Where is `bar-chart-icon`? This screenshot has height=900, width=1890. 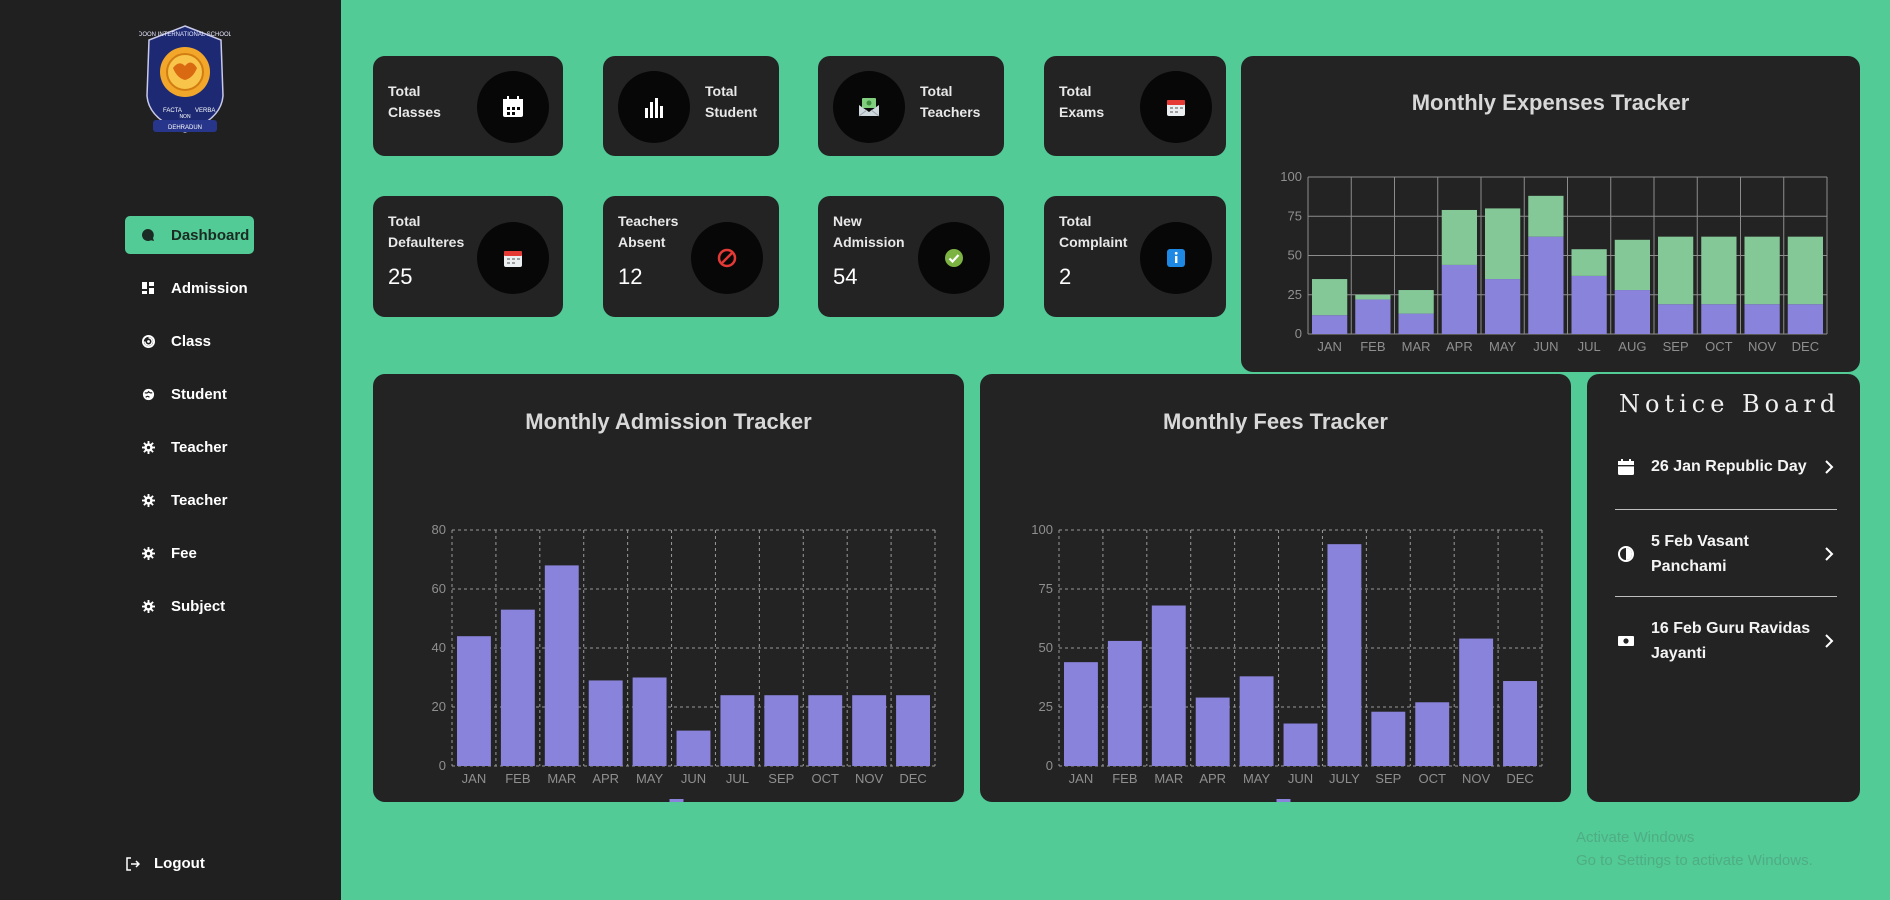 bar-chart-icon is located at coordinates (654, 107).